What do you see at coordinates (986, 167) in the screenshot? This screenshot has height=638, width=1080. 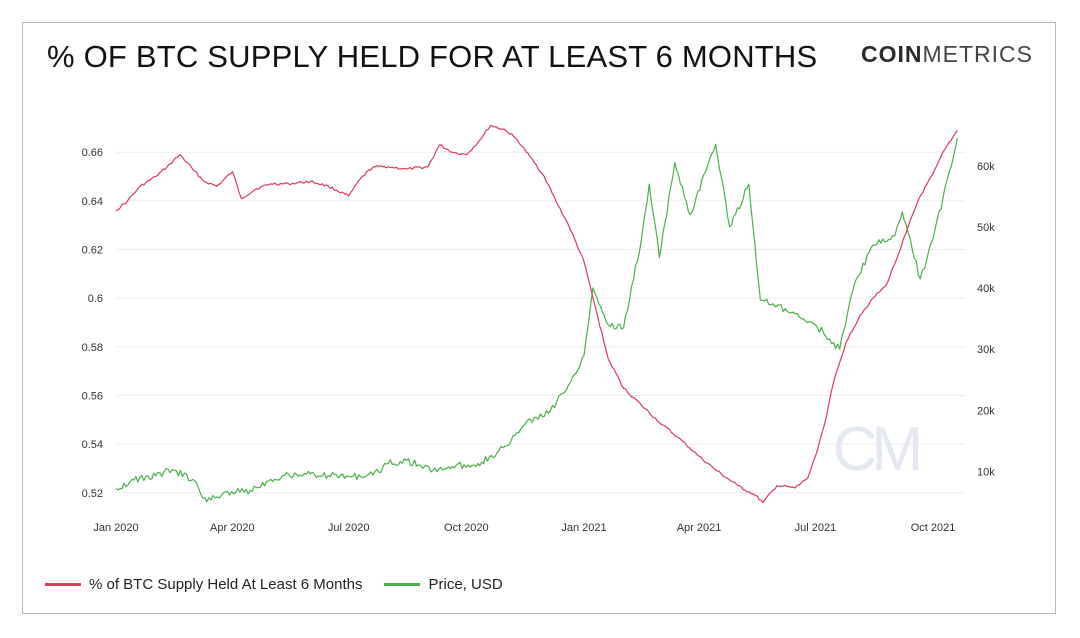 I see `y-right-tick-label: 60k` at bounding box center [986, 167].